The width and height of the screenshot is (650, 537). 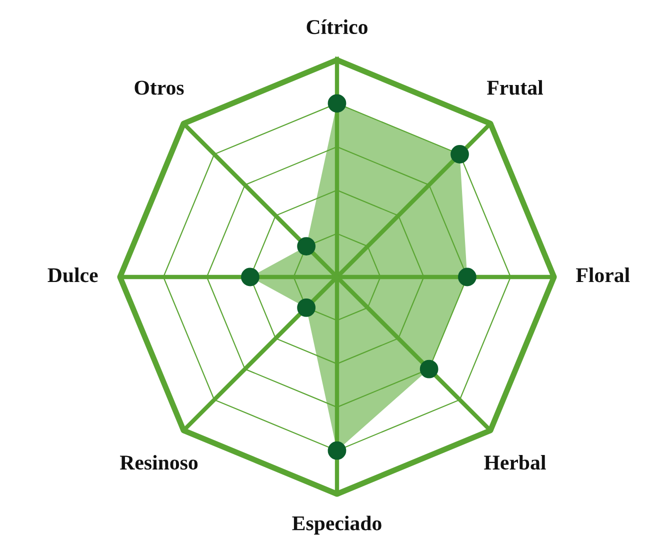 What do you see at coordinates (337, 525) in the screenshot?
I see `spoke-label: Especiado` at bounding box center [337, 525].